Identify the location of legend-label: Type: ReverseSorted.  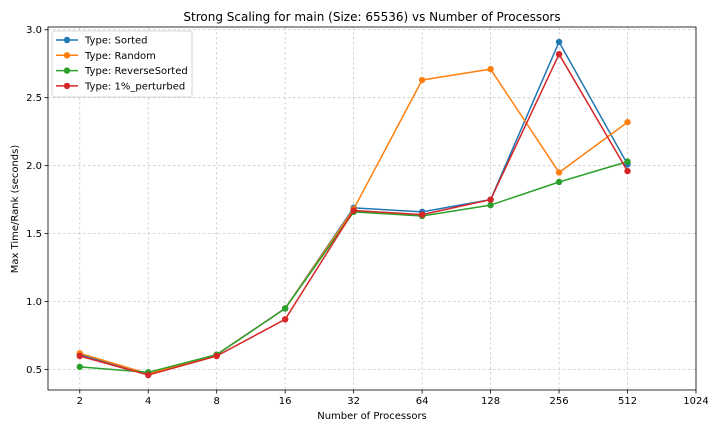
(136, 71).